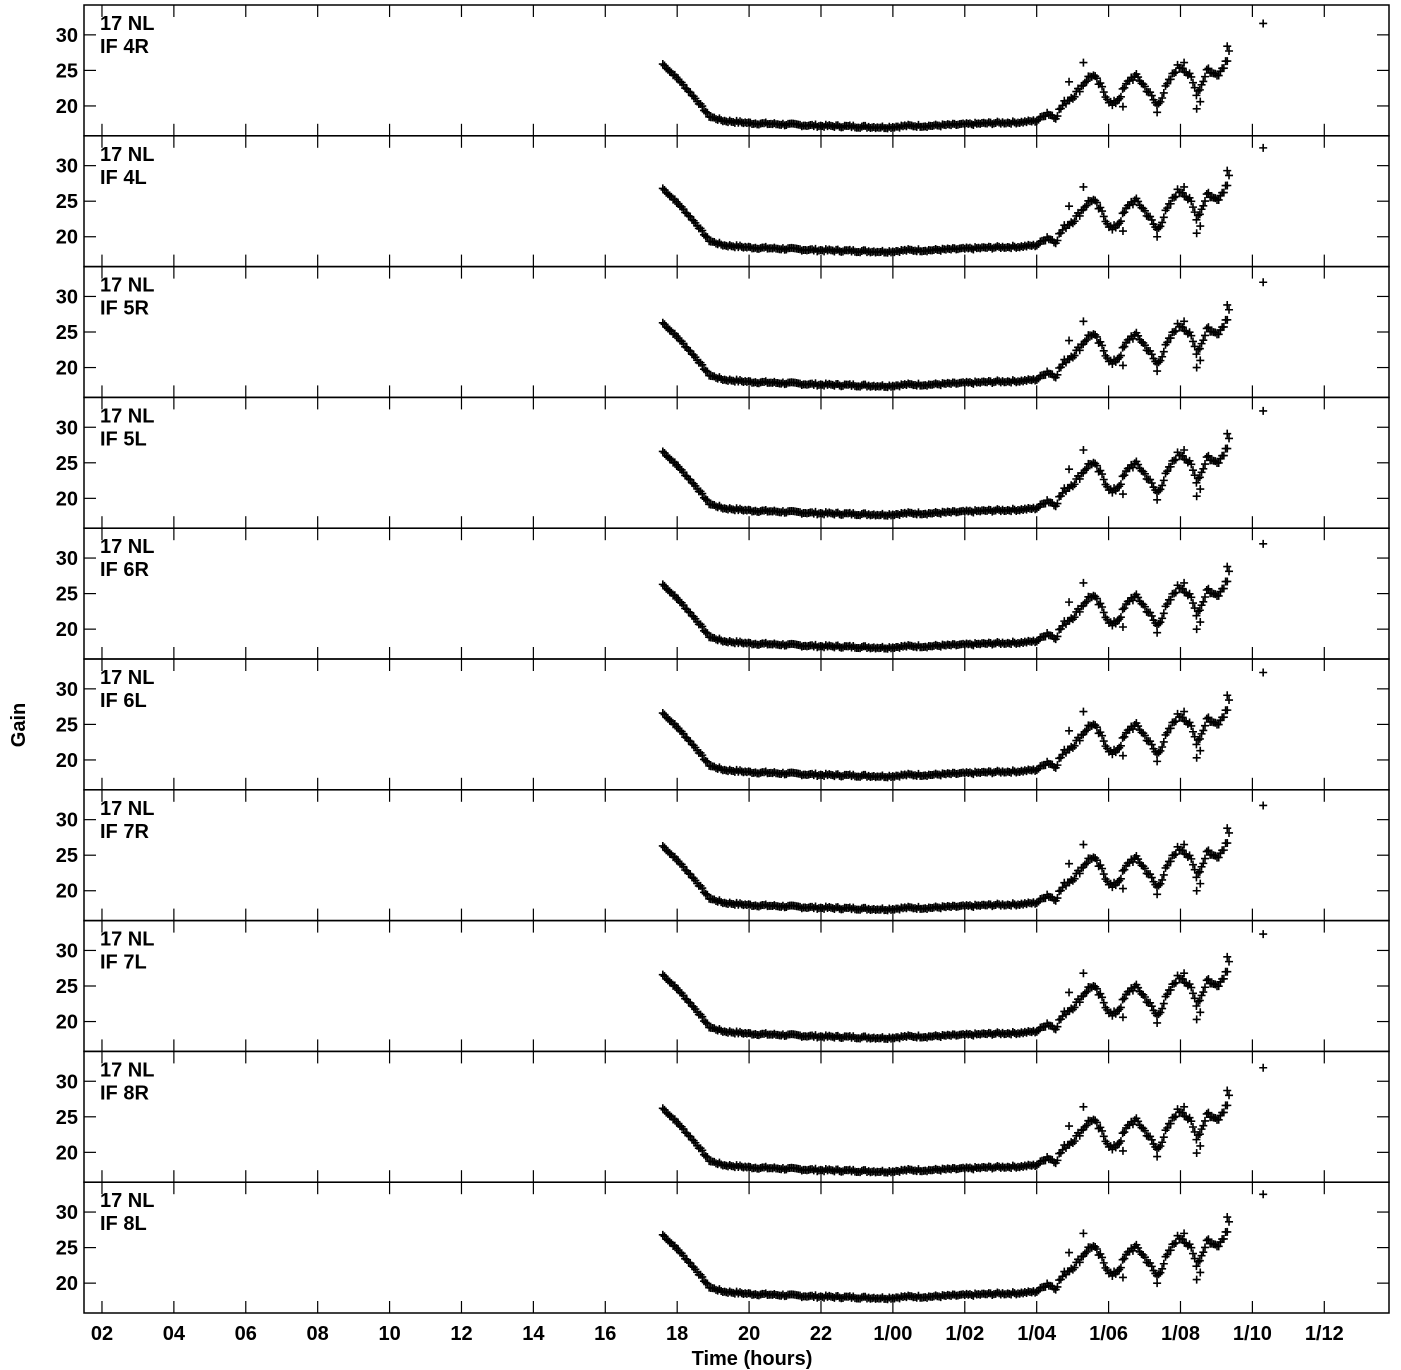 The height and width of the screenshot is (1370, 1401). I want to click on y-tick-label: 20, so click(67, 1284).